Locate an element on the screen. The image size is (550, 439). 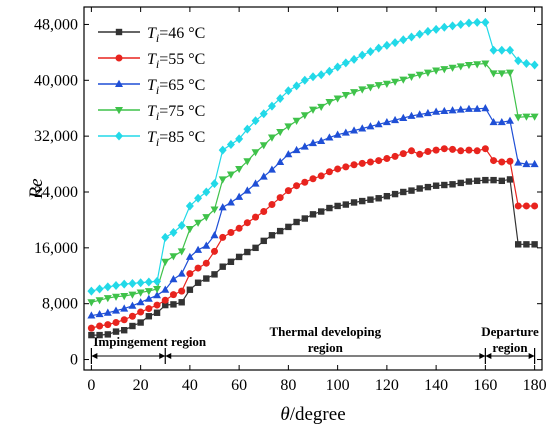
legend-label: Ti=85 °C is located at coordinates (176, 139).